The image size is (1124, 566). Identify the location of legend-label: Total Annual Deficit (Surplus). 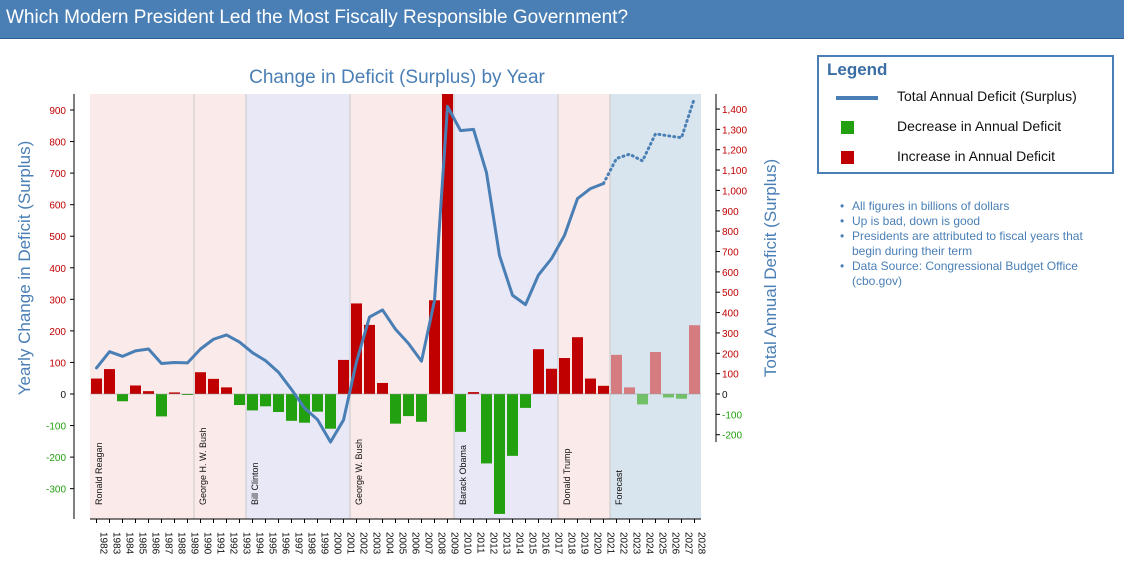
(987, 96).